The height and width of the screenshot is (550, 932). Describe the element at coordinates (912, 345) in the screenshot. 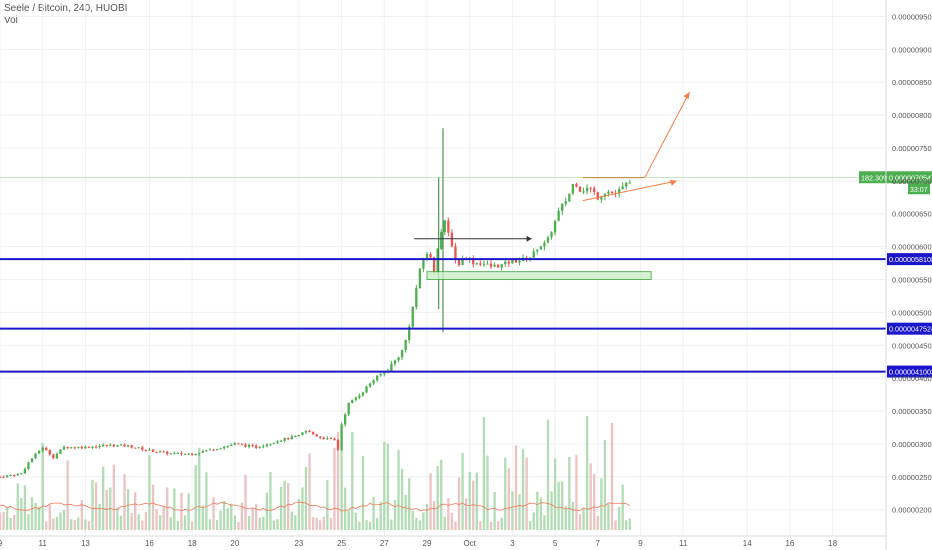

I see `y-tick-label: 0.0000045000` at that location.